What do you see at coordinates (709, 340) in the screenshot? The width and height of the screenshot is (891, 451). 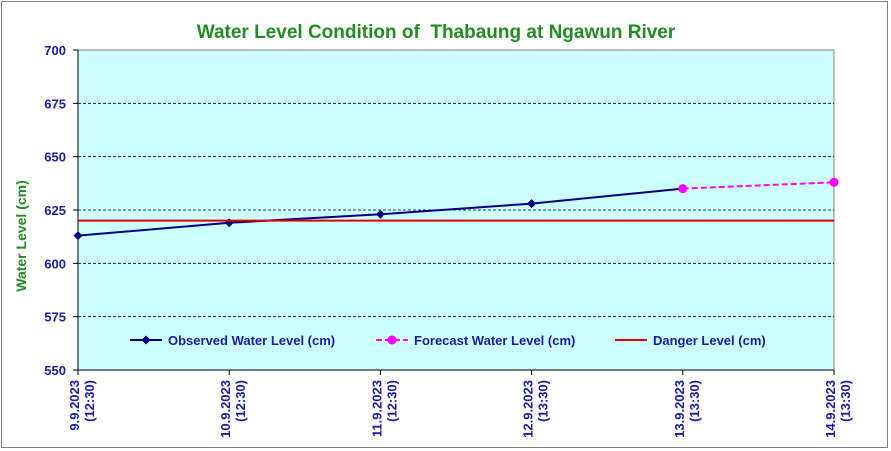 I see `legend-label-danger-level: Danger Level (cm)` at bounding box center [709, 340].